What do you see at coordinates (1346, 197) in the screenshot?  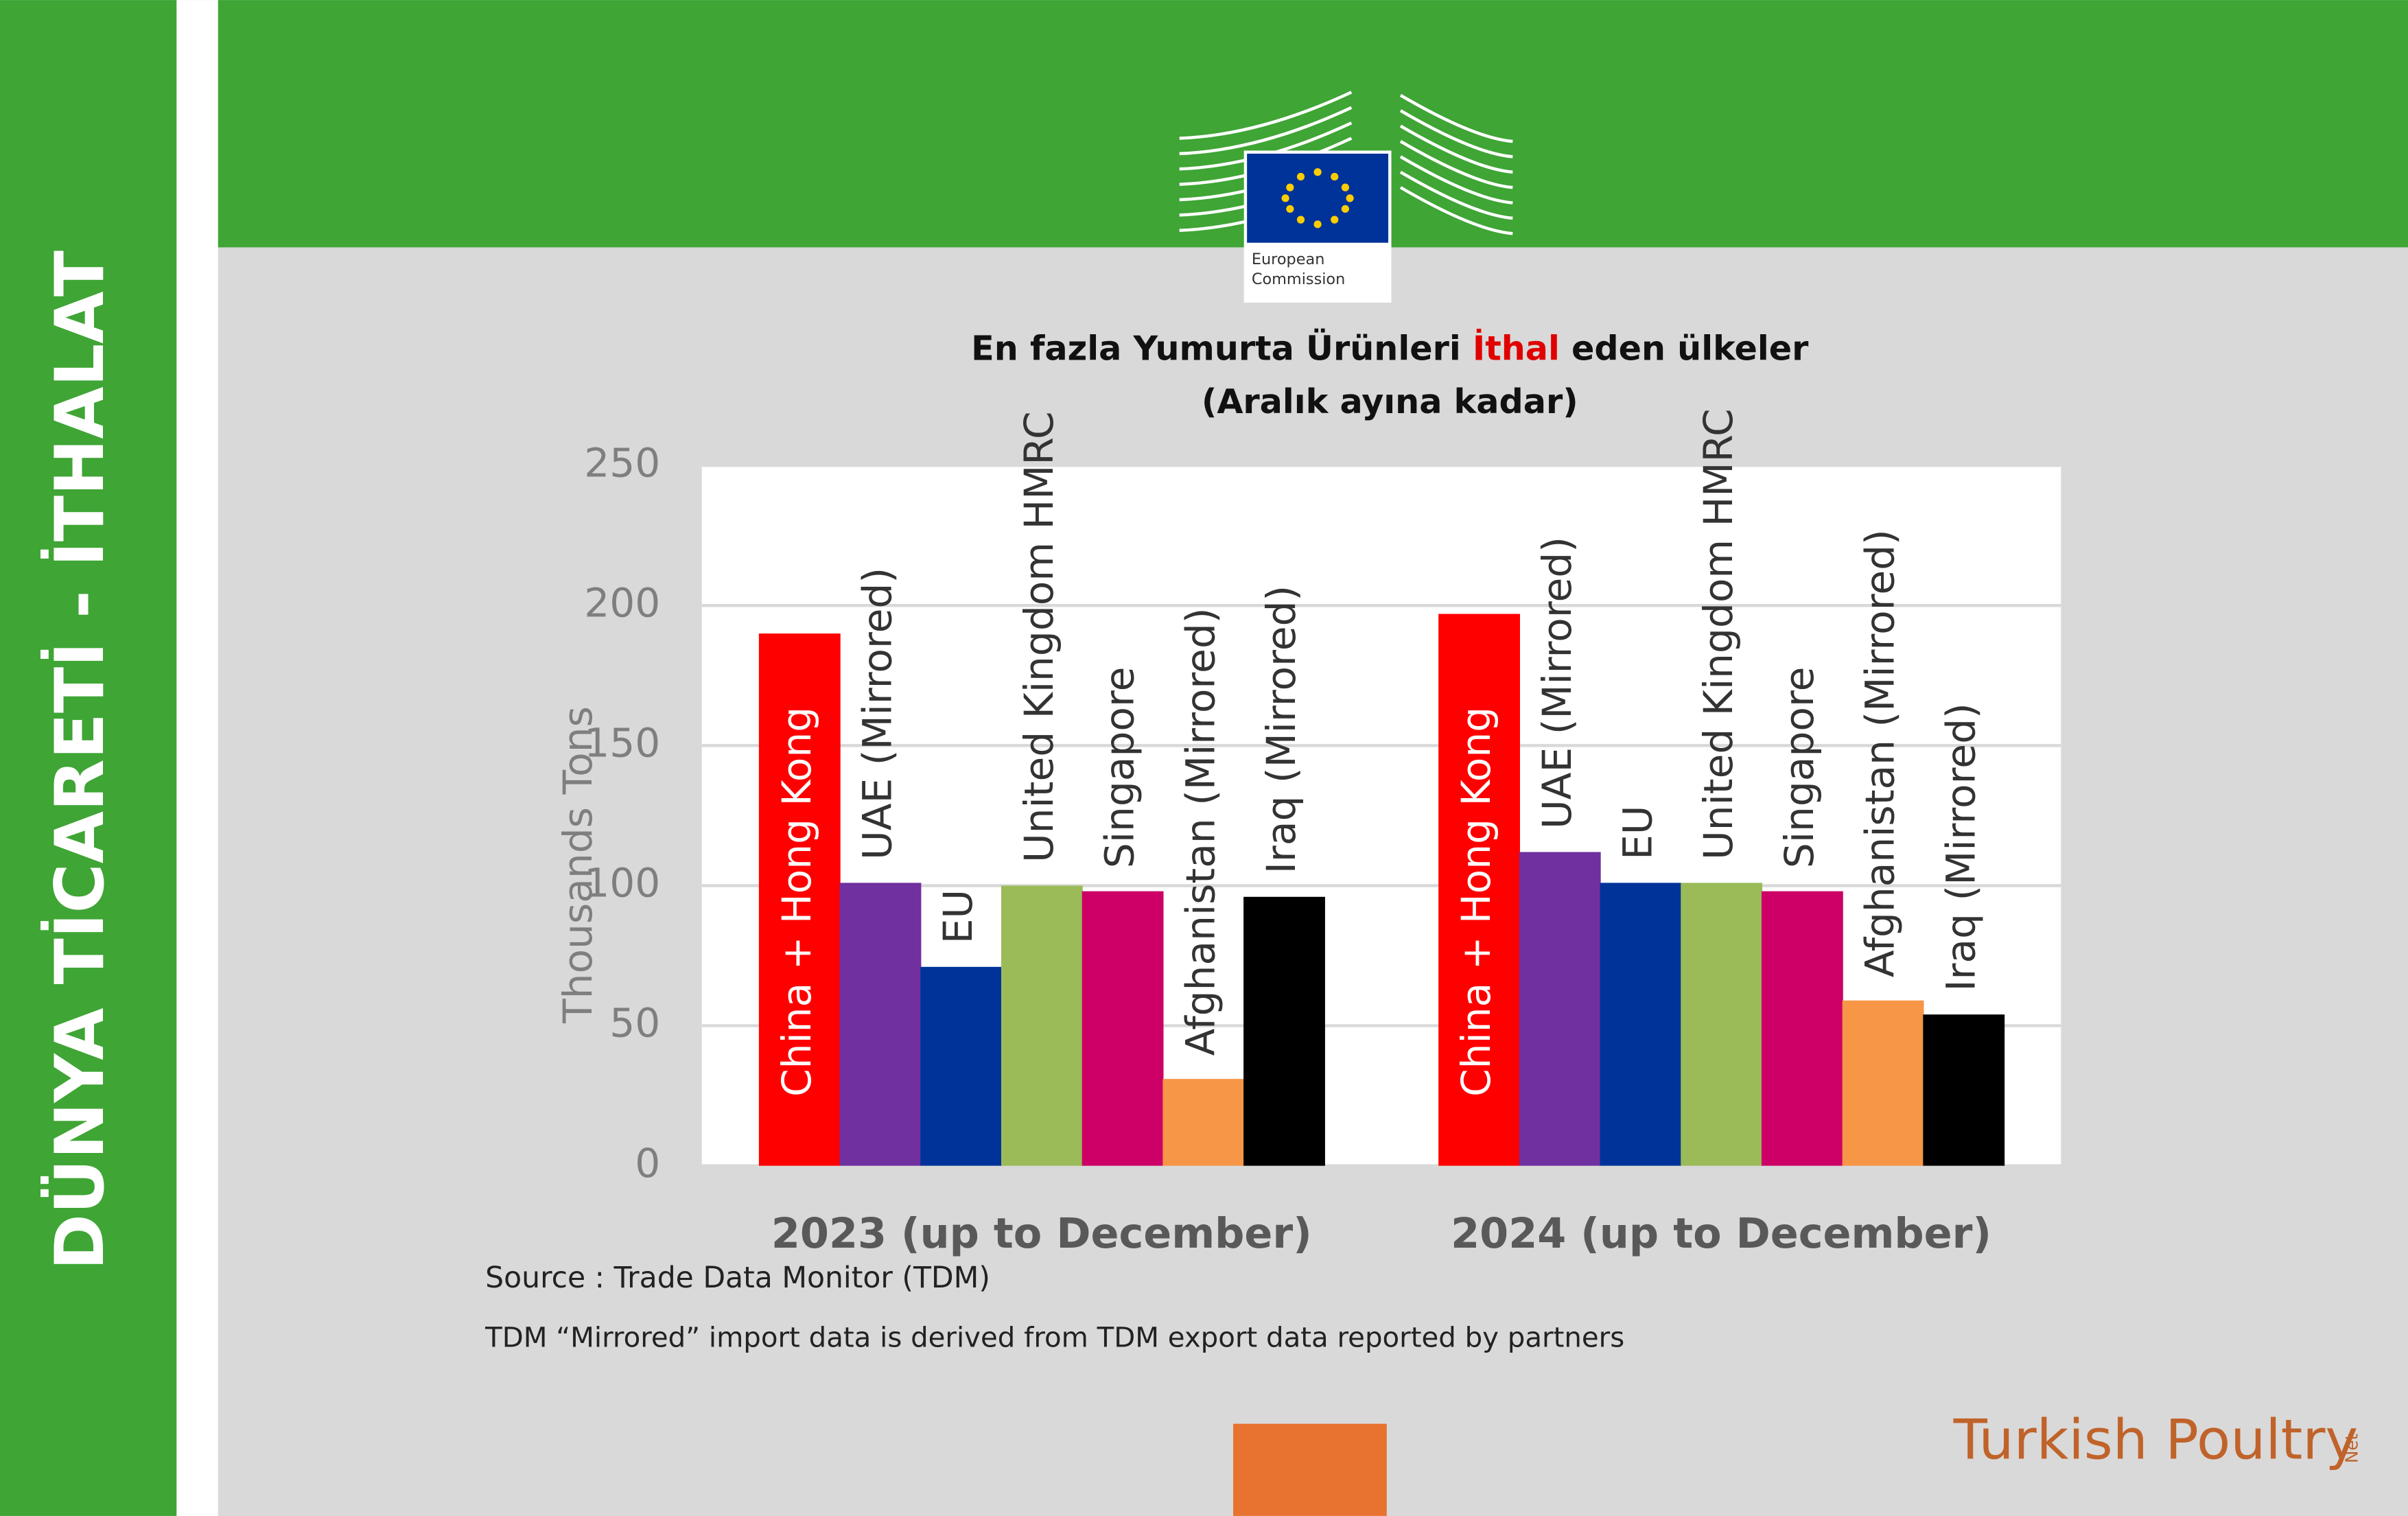 I see `ec-logo: European Commission` at bounding box center [1346, 197].